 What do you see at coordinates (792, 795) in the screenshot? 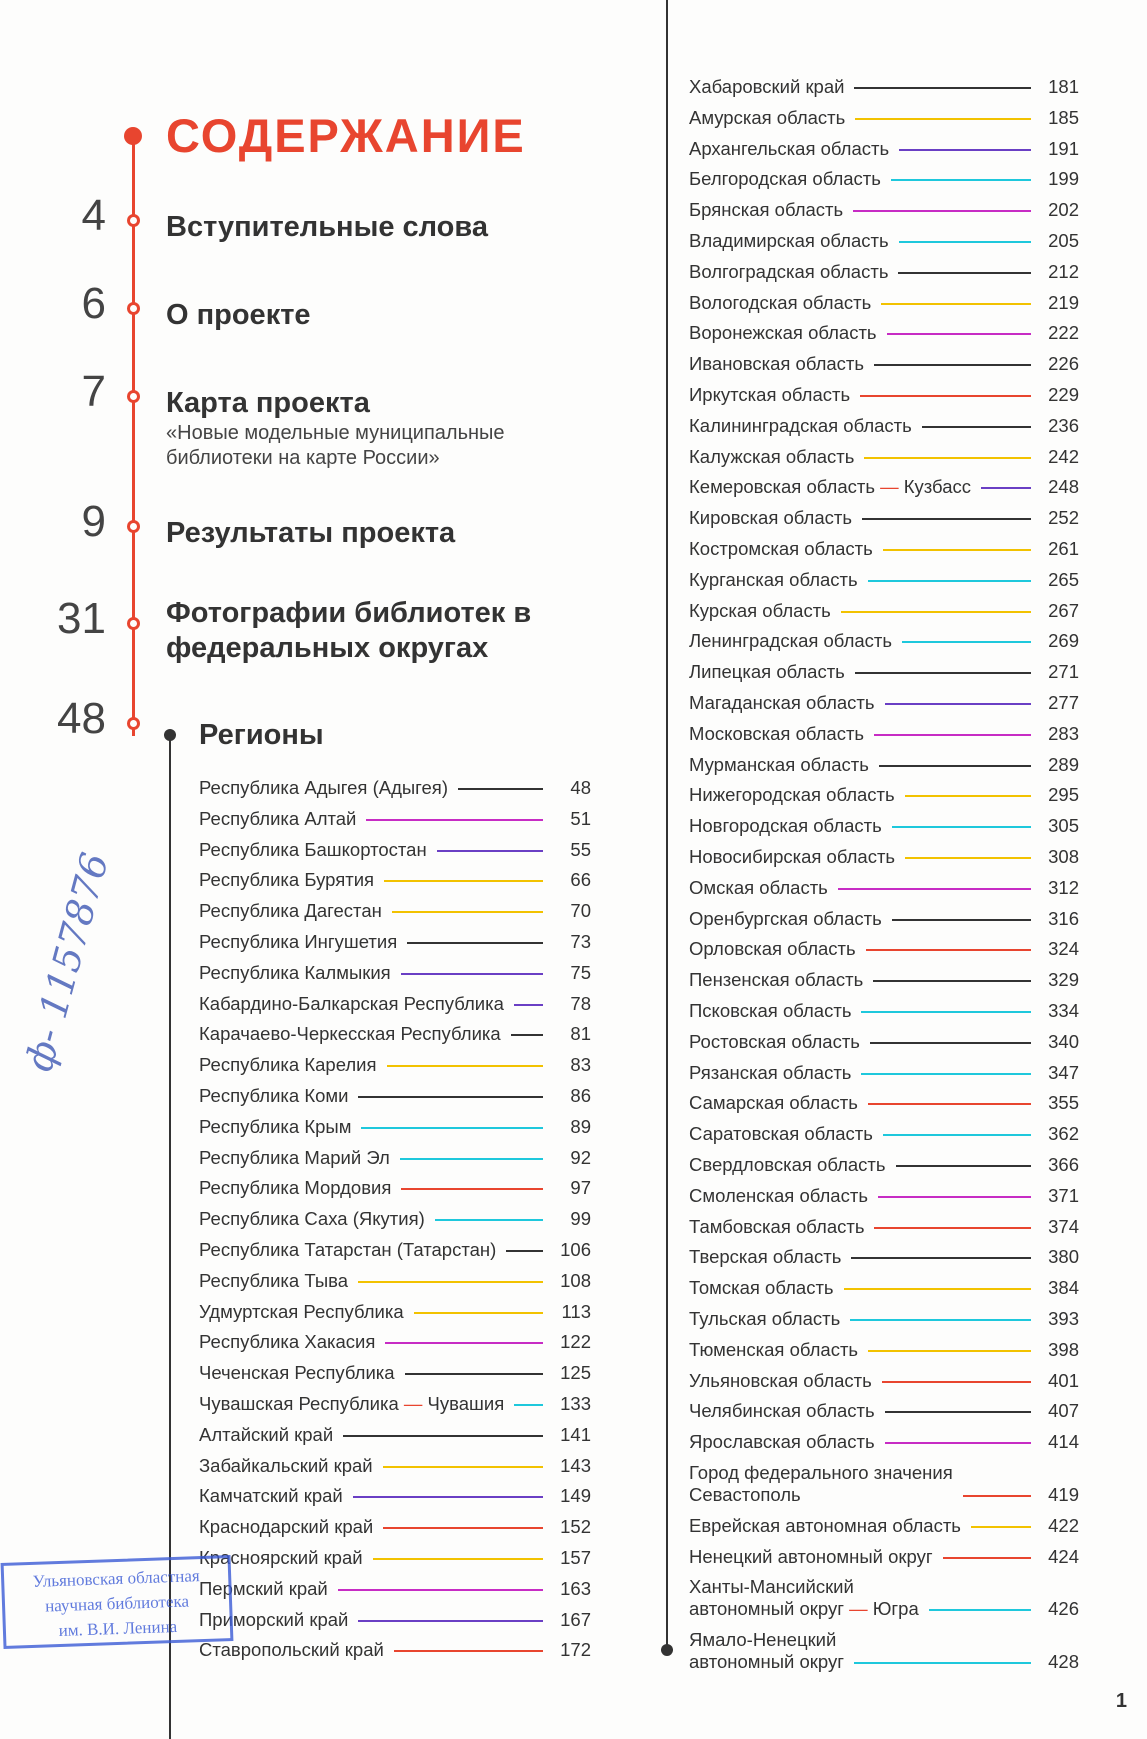
I see `region-name: Нижегородская область` at bounding box center [792, 795].